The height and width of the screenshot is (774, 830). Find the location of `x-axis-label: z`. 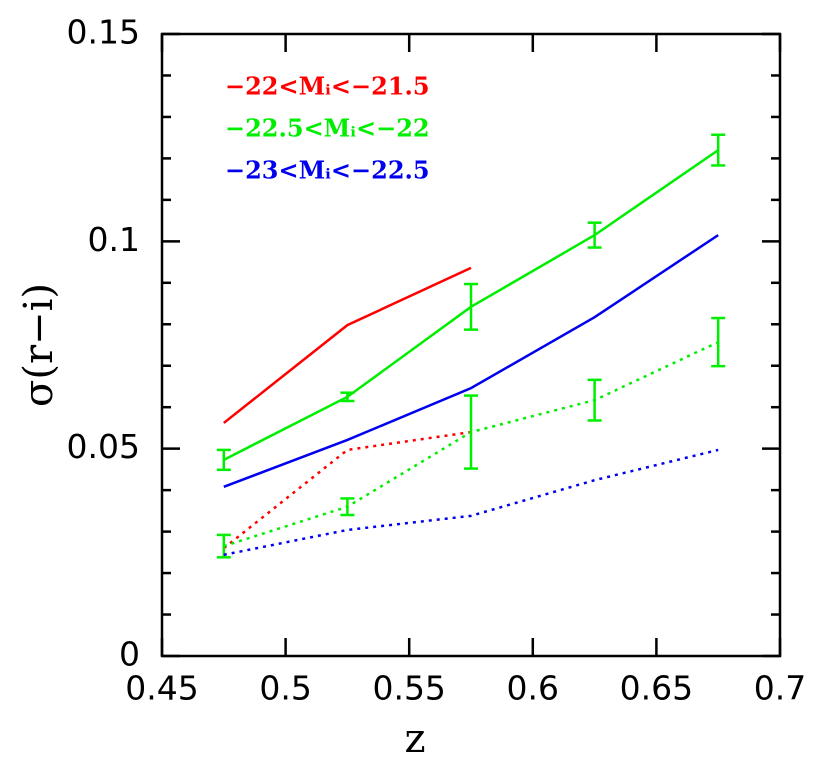

x-axis-label: z is located at coordinates (414, 739).